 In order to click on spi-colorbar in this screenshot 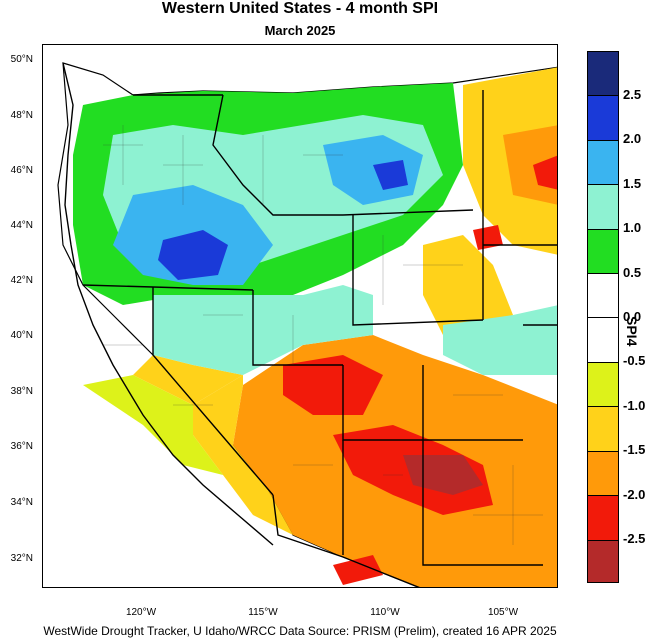, I will do `click(603, 317)`.